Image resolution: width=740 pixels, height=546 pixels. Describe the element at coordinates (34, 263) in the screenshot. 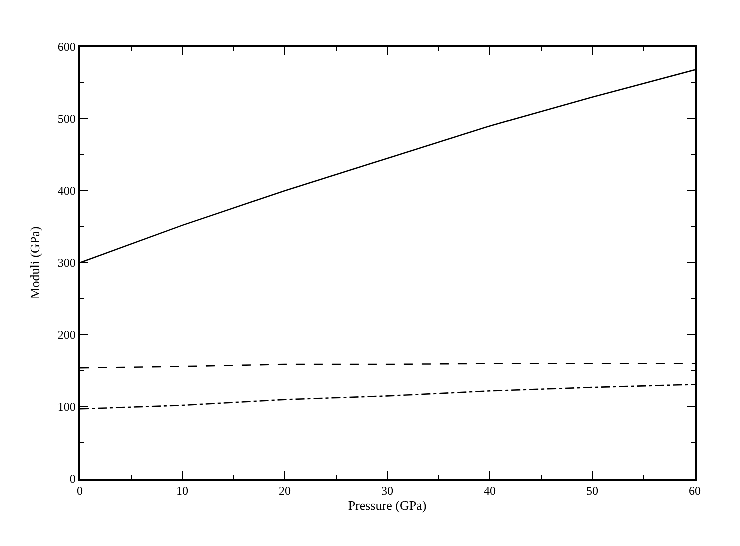

I see `y-axis-title: Moduli (GPa)` at that location.